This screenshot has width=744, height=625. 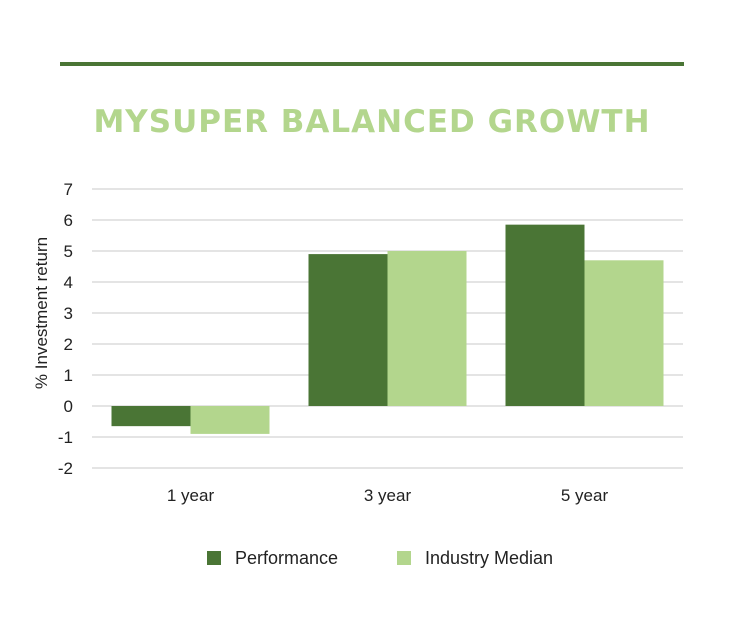 I want to click on legend-item-industry-median: Industry Median, so click(x=475, y=558).